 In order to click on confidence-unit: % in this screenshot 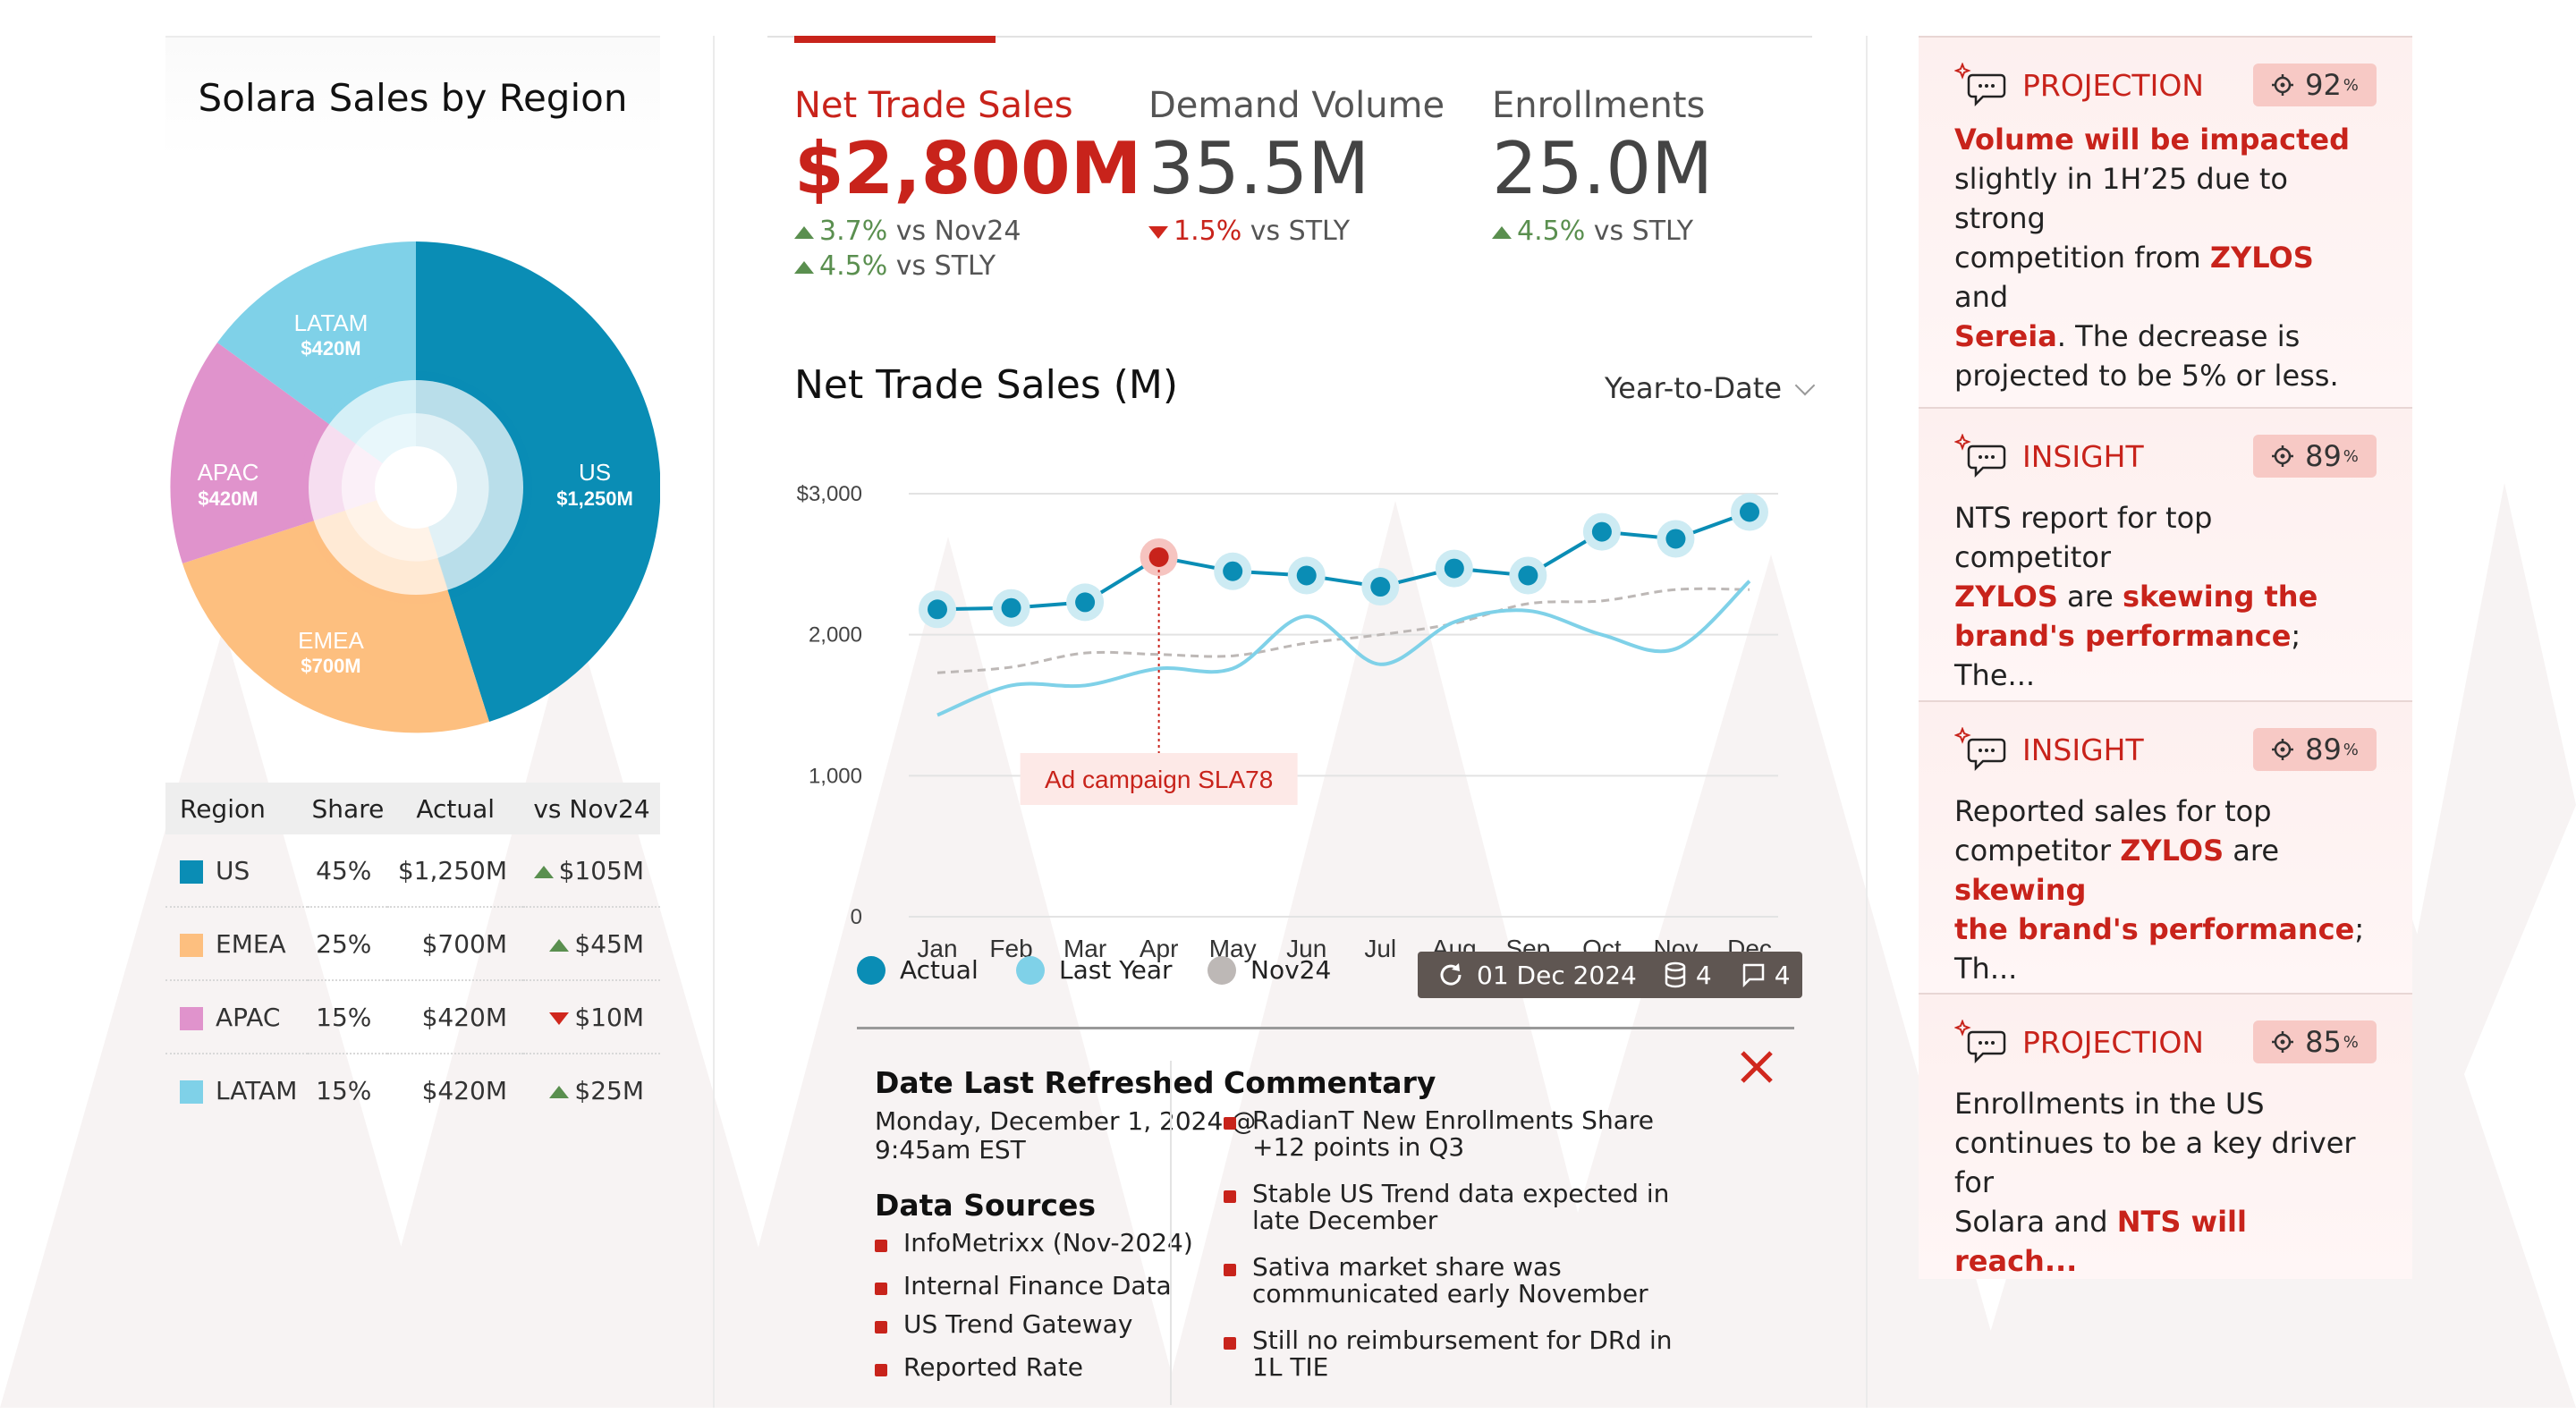, I will do `click(2351, 749)`.